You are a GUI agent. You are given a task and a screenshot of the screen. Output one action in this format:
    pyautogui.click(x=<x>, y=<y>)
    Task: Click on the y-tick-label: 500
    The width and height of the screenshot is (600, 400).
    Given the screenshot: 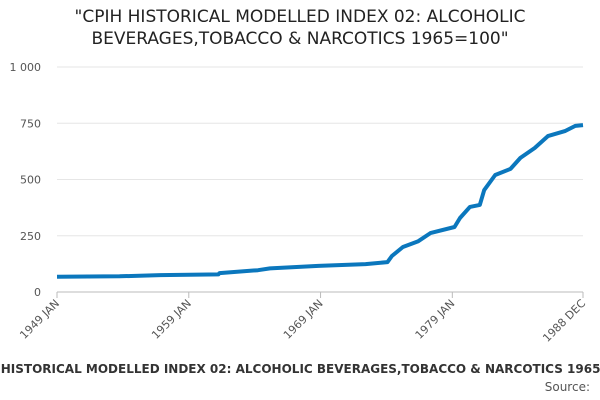 What is the action you would take?
    pyautogui.click(x=30, y=180)
    